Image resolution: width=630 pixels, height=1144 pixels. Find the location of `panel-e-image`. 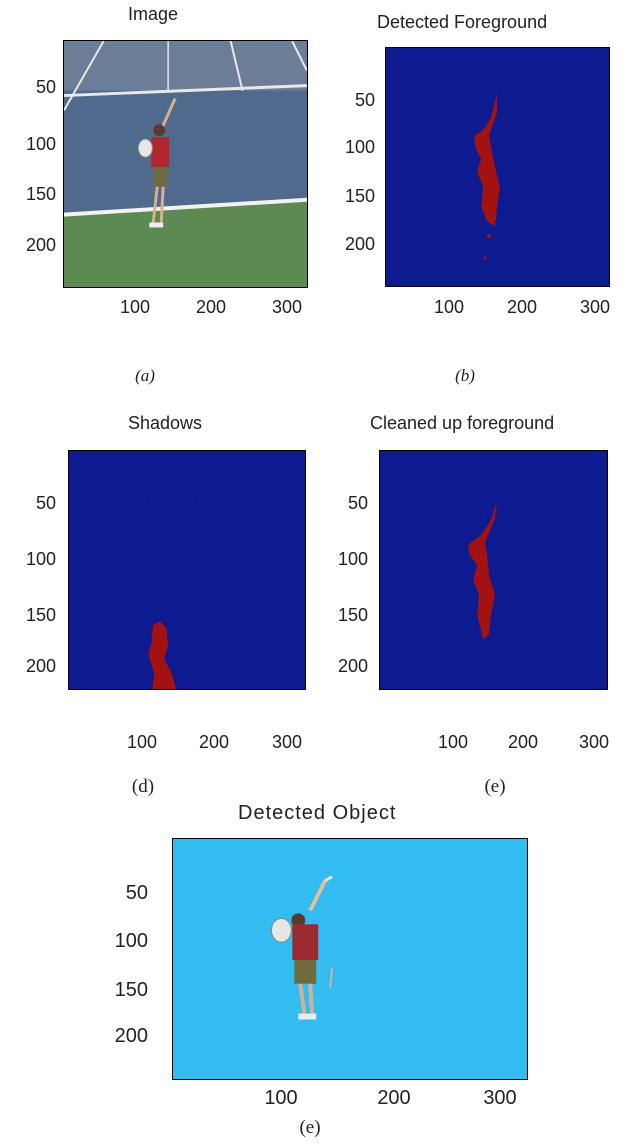

panel-e-image is located at coordinates (493, 570).